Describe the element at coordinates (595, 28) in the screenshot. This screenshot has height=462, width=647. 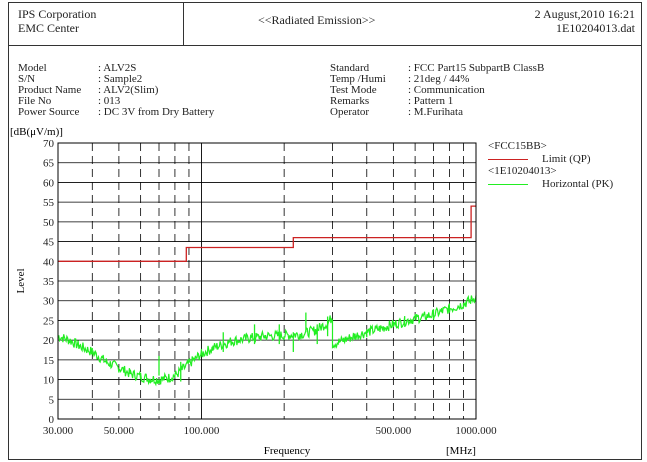
I see `data-file-name: 1E10204013.dat` at that location.